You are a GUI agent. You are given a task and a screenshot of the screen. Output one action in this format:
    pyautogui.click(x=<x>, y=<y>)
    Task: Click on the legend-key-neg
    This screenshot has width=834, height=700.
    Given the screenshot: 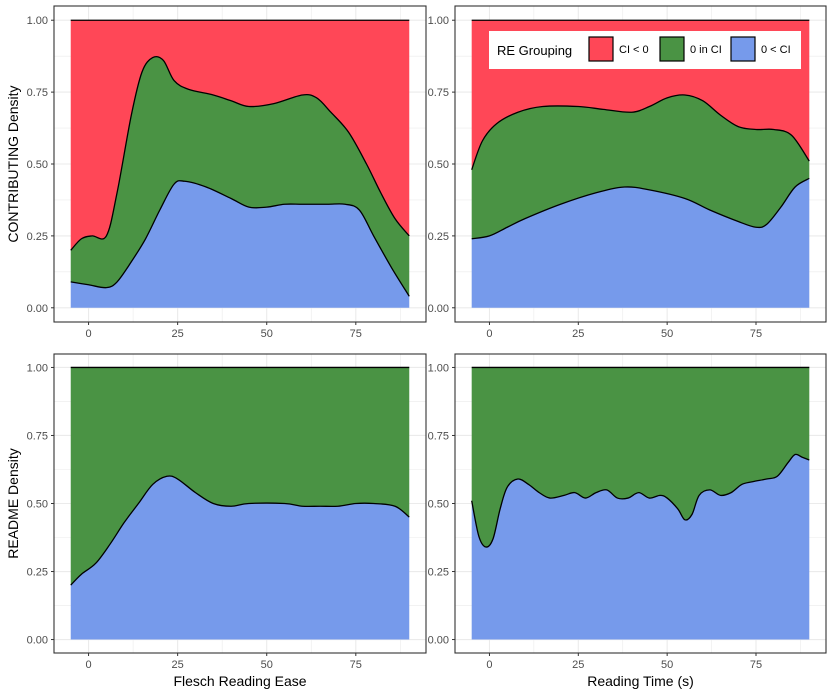 What is the action you would take?
    pyautogui.click(x=601, y=49)
    